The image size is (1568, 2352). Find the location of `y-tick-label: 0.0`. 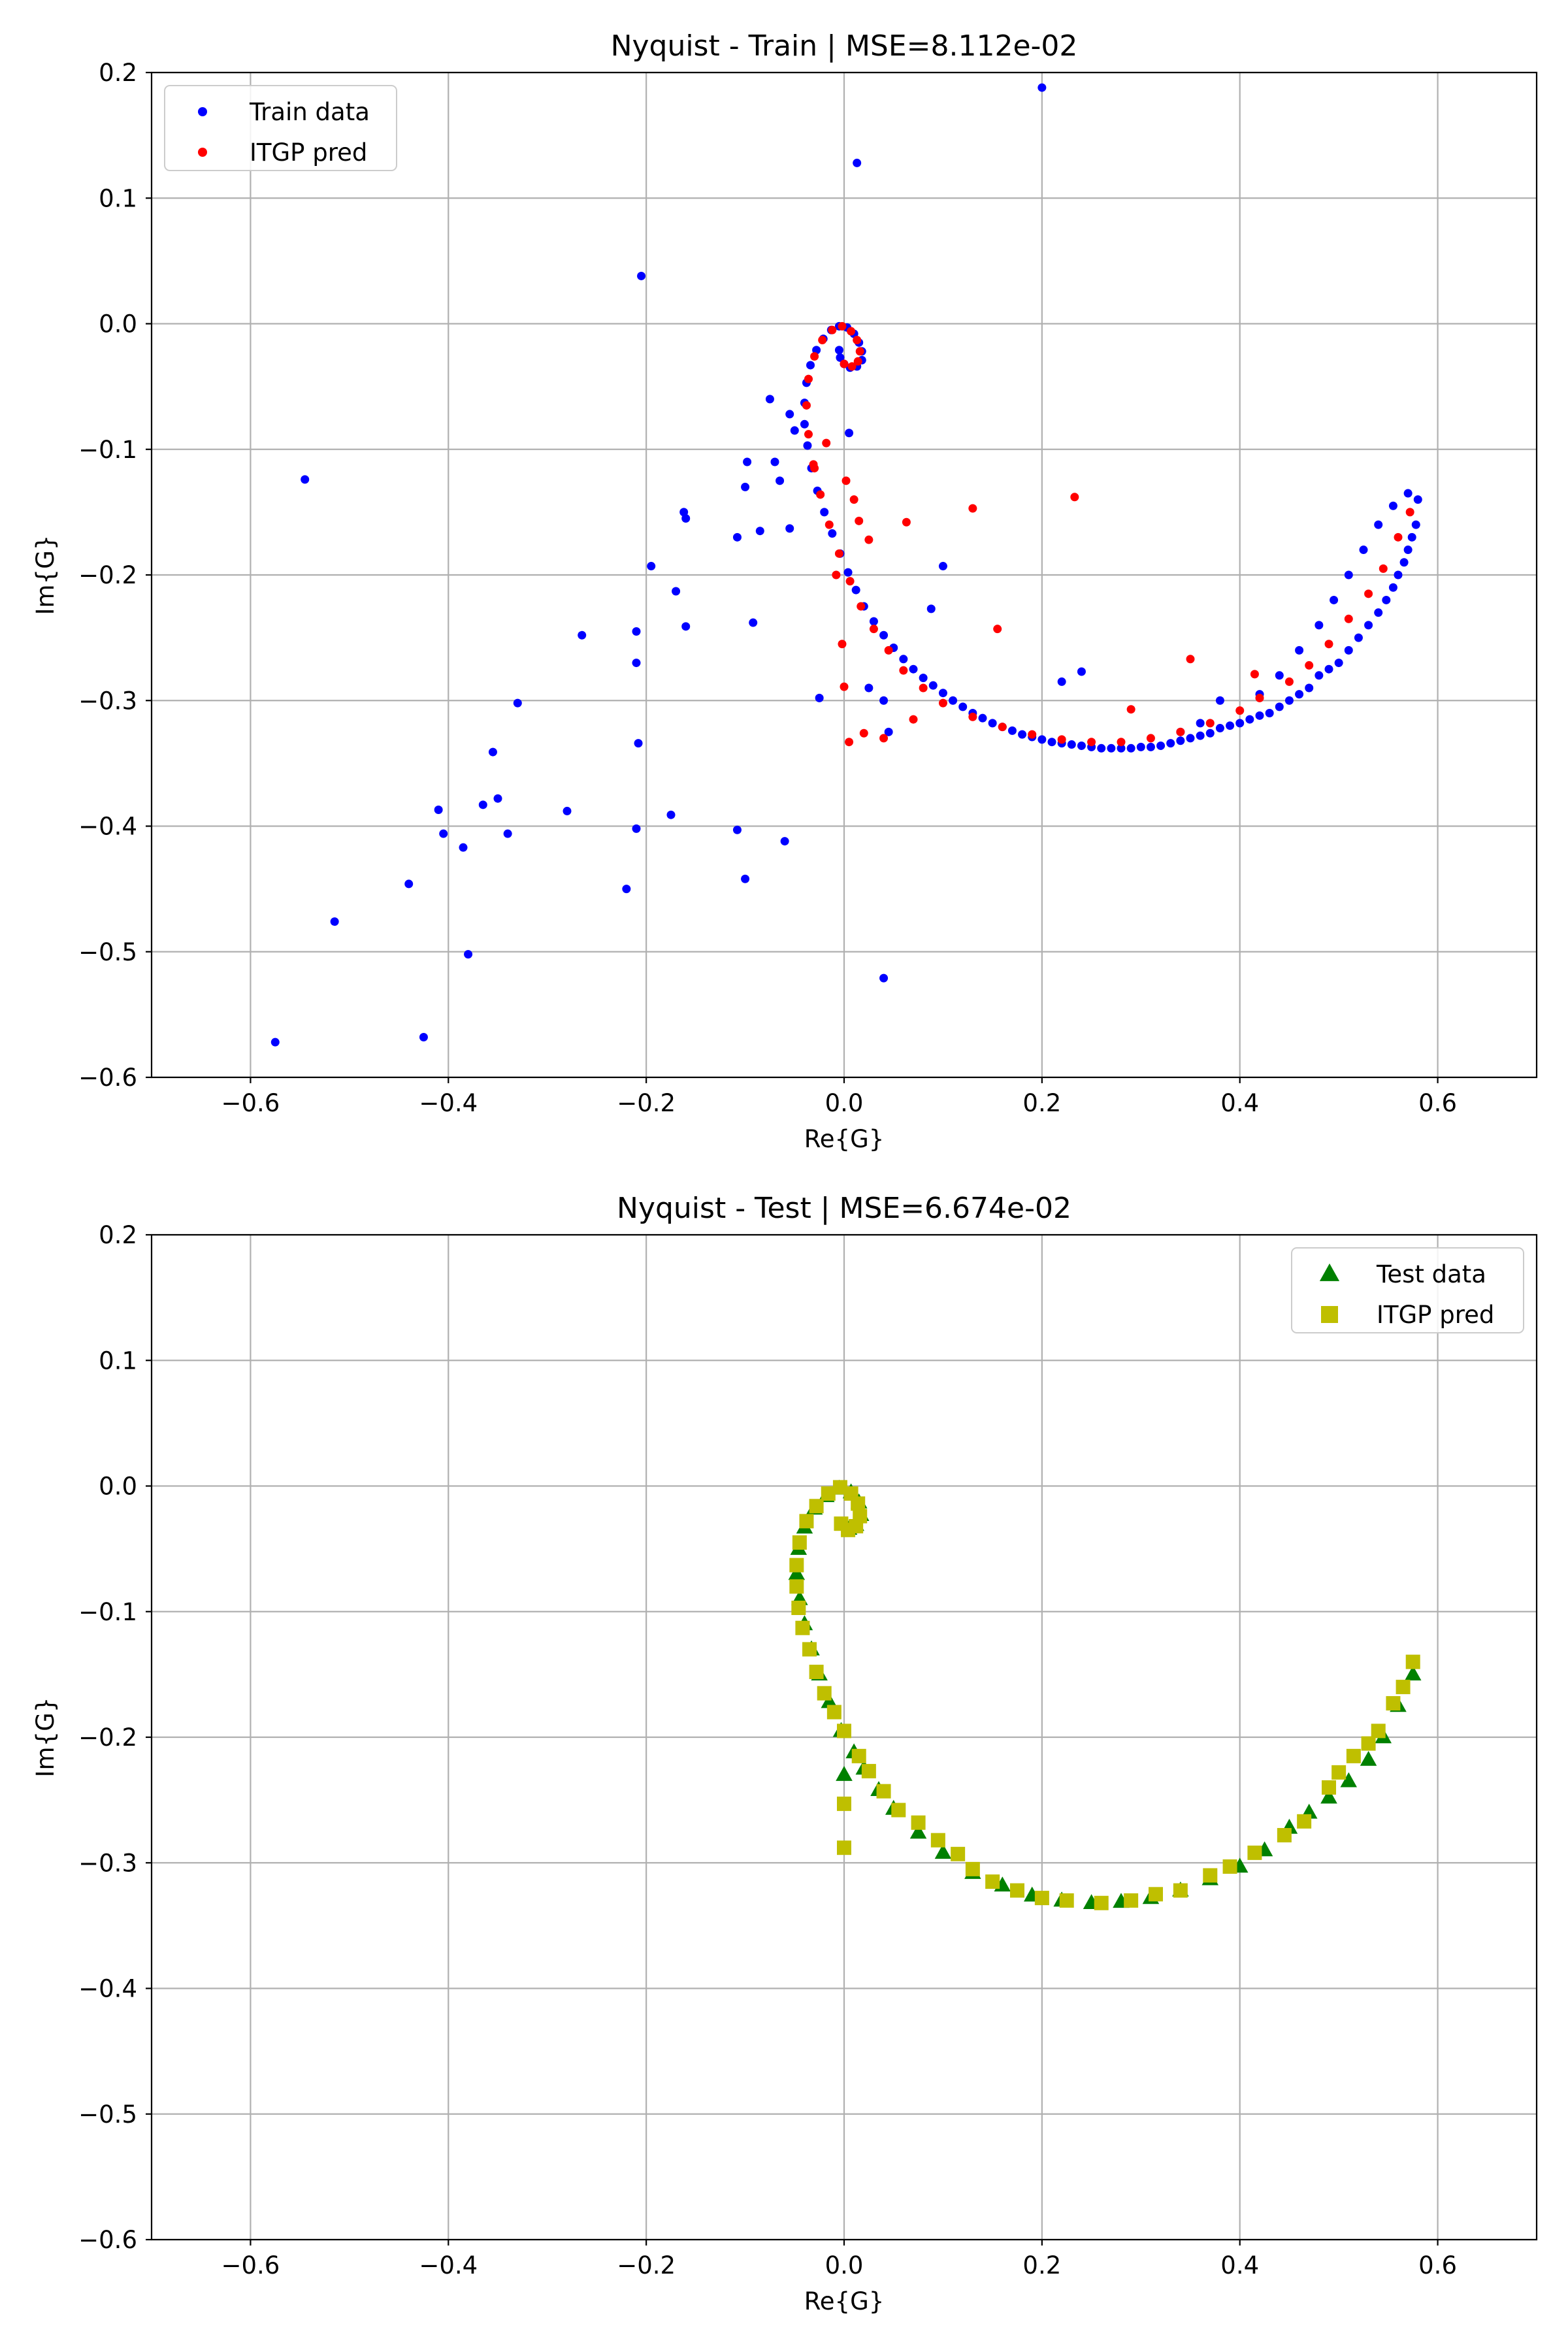

y-tick-label: 0.0 is located at coordinates (118, 1487).